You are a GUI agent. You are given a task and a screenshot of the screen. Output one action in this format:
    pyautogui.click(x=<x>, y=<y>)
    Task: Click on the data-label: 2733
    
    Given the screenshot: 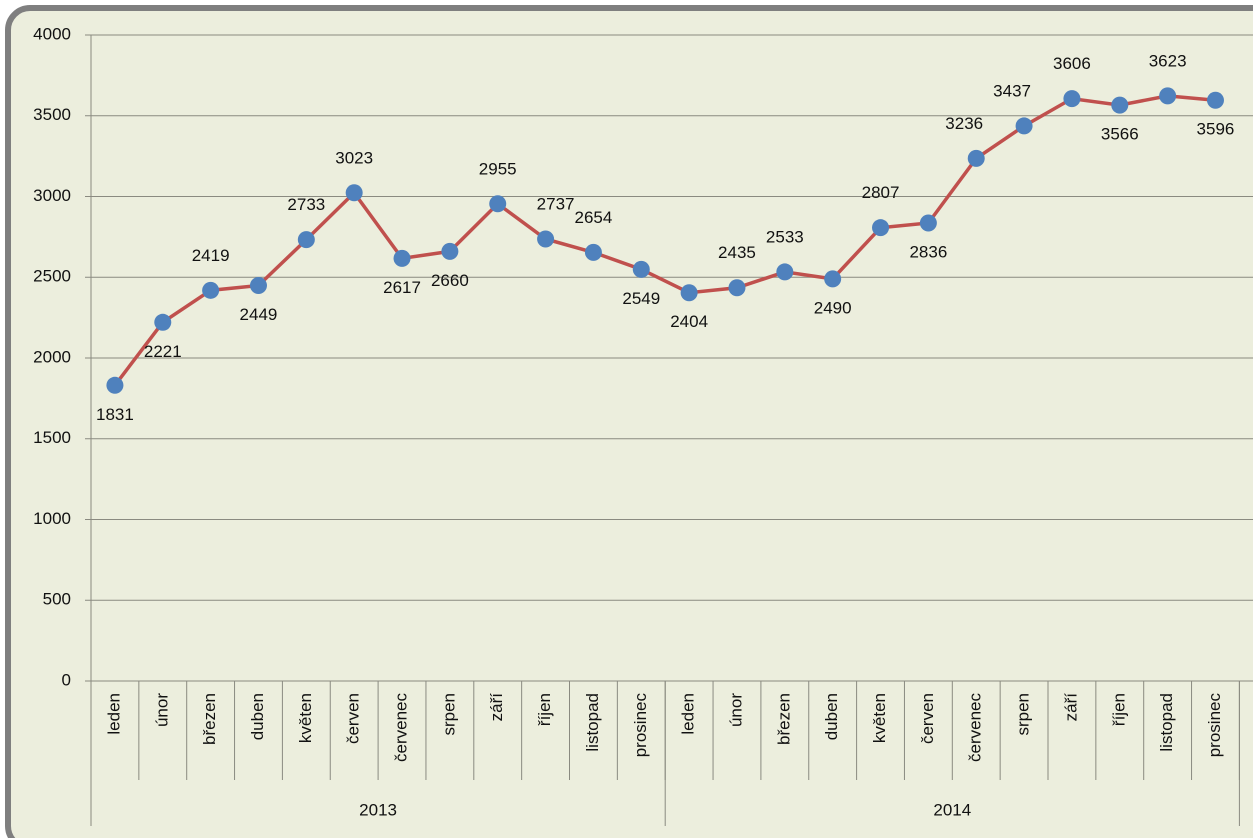 What is the action you would take?
    pyautogui.click(x=306, y=204)
    